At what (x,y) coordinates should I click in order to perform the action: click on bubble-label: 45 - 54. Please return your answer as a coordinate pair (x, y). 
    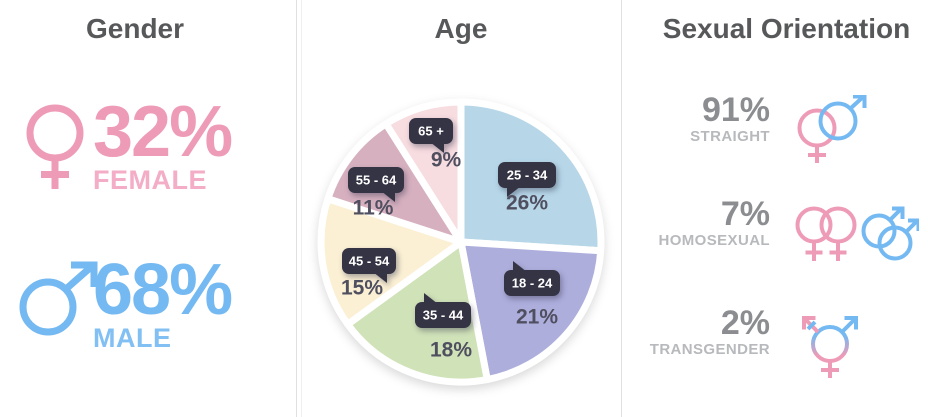
    Looking at the image, I should click on (369, 261).